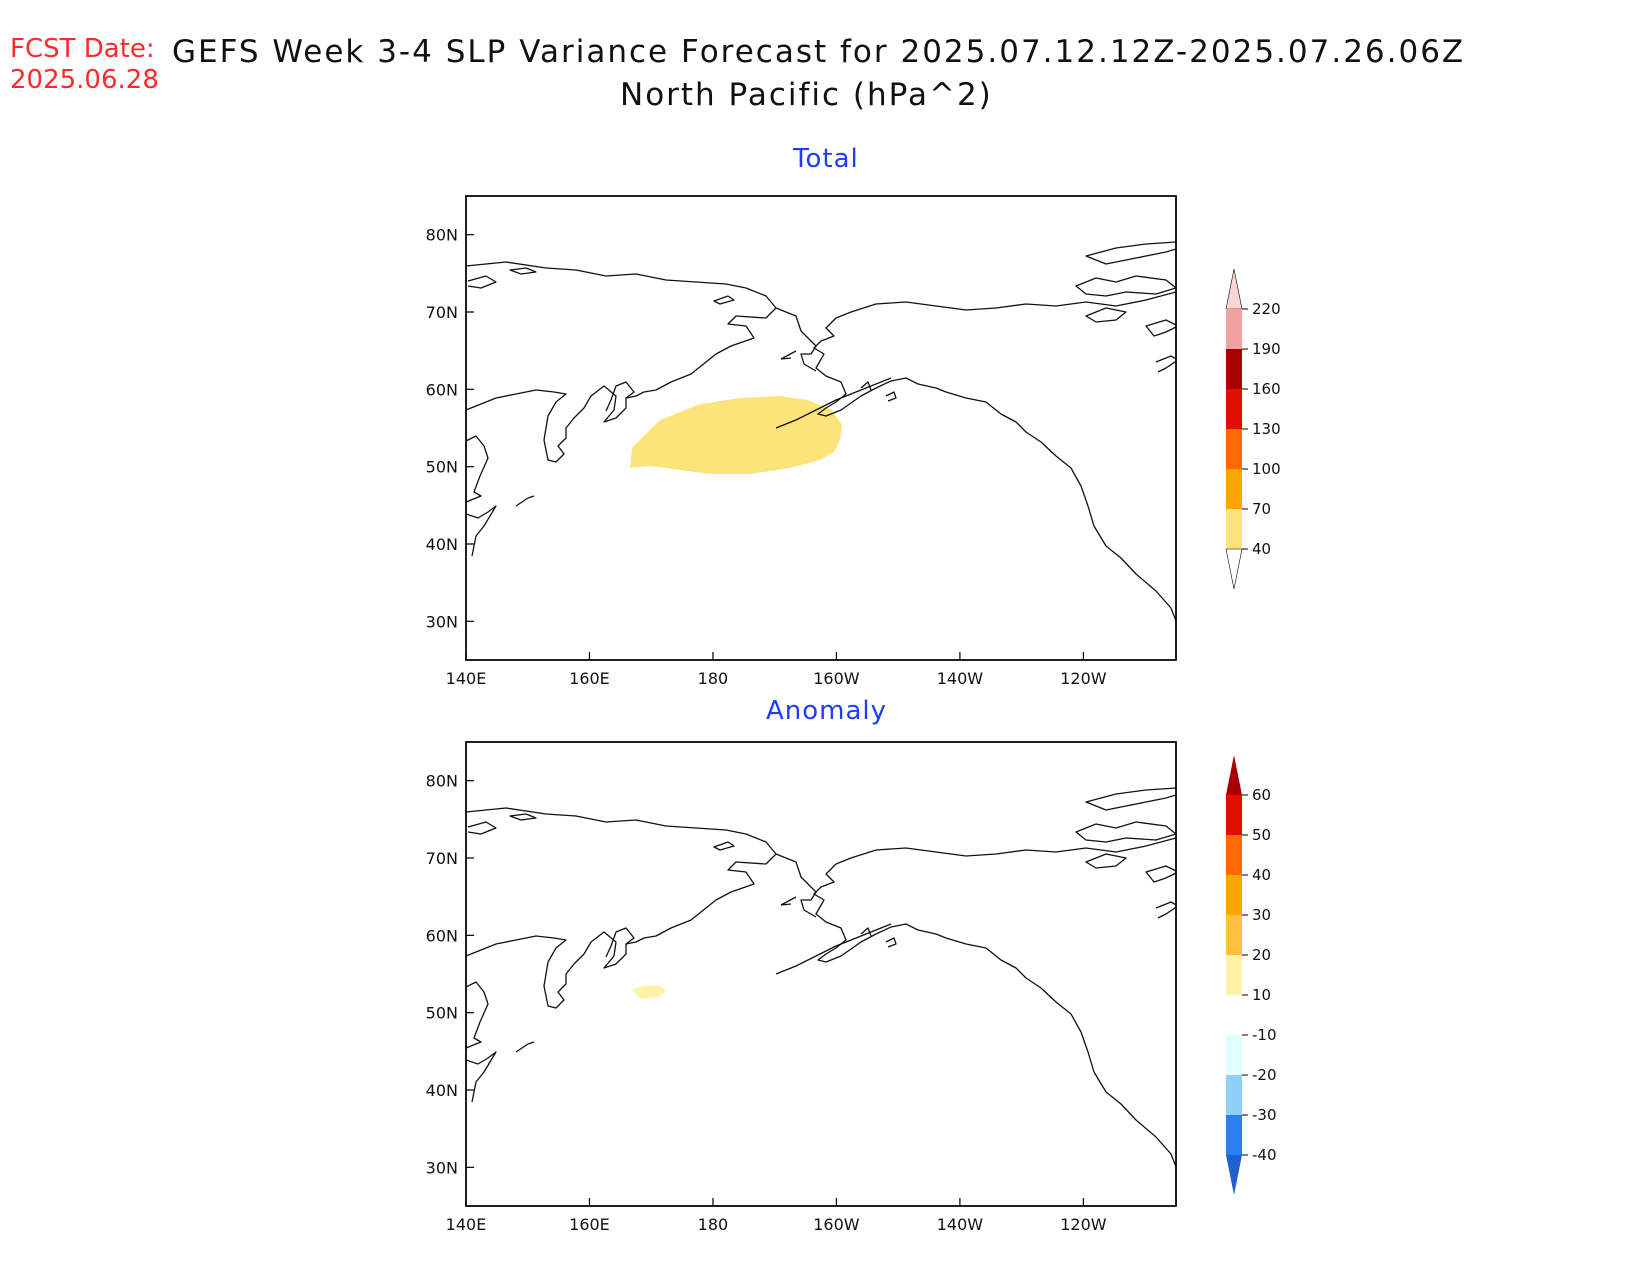 This screenshot has height=1275, width=1650. What do you see at coordinates (1261, 549) in the screenshot?
I see `colorbar-total-label: 40` at bounding box center [1261, 549].